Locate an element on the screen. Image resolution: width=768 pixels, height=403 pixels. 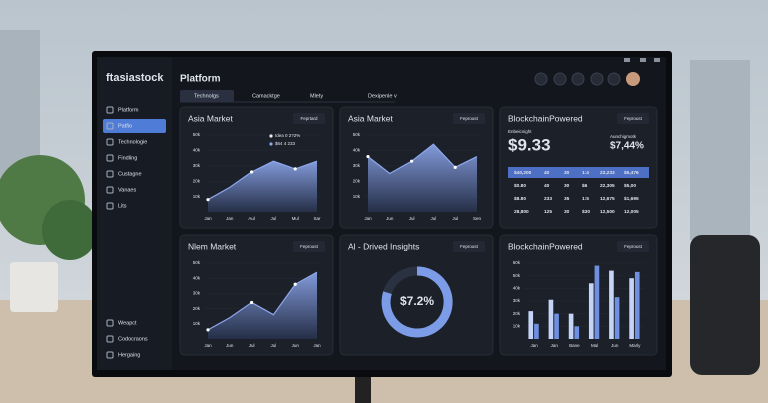
table-cell: 35 is located at coordinates (567, 199).